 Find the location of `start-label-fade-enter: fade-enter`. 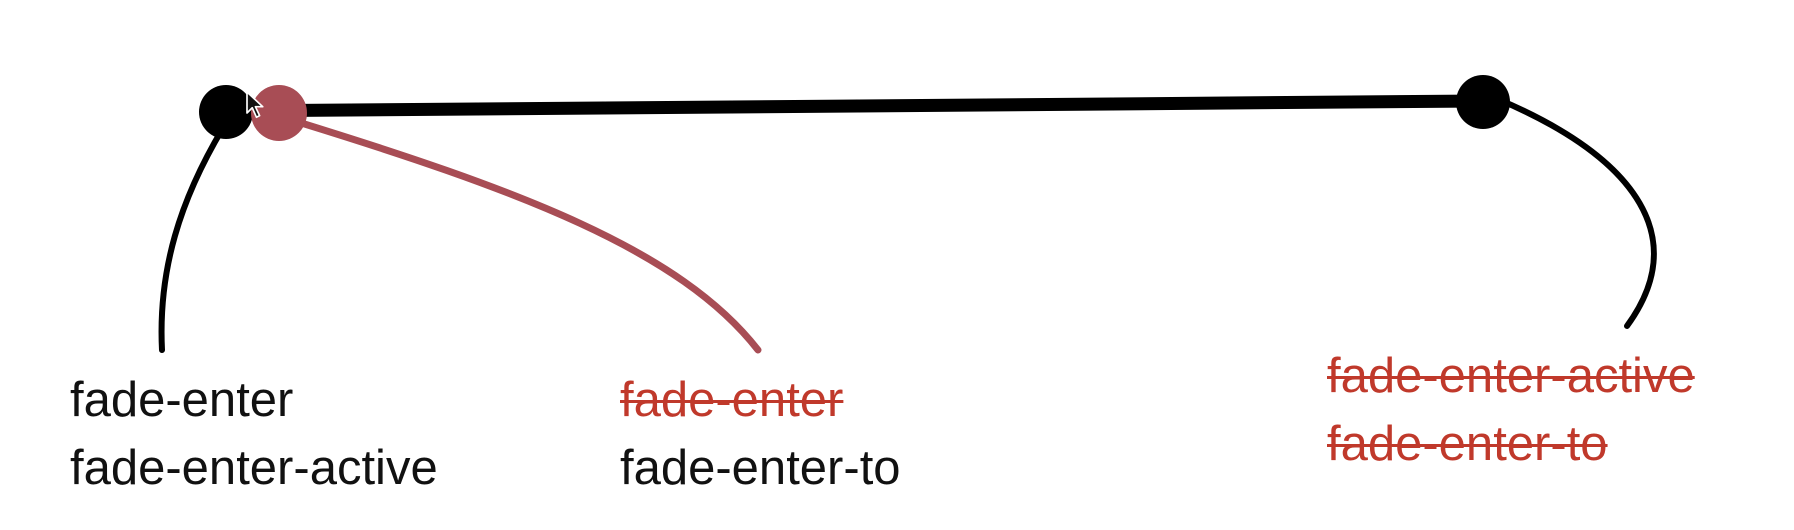

start-label-fade-enter: fade-enter is located at coordinates (182, 400).